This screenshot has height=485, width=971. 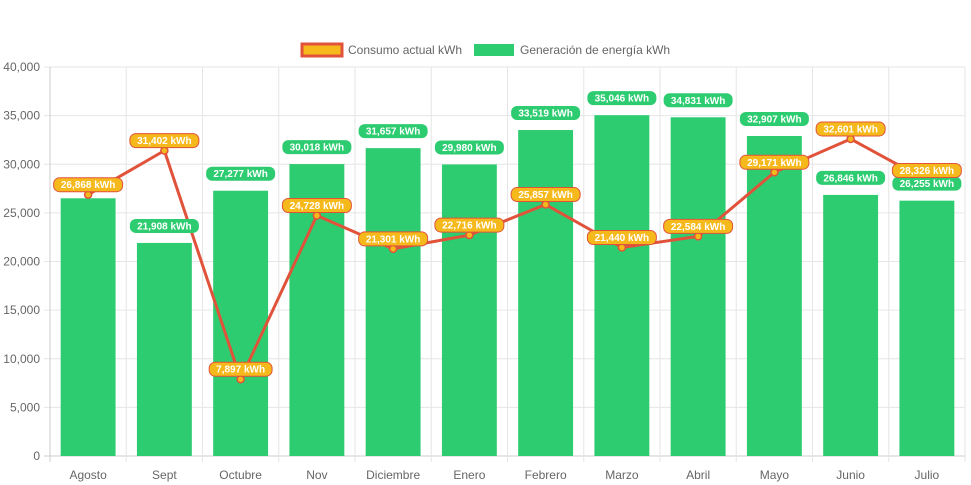 What do you see at coordinates (622, 475) in the screenshot?
I see `x-tick-label: Marzo` at bounding box center [622, 475].